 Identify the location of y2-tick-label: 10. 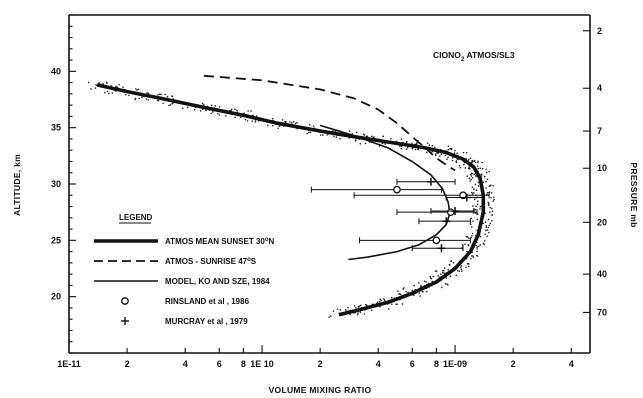
(602, 168).